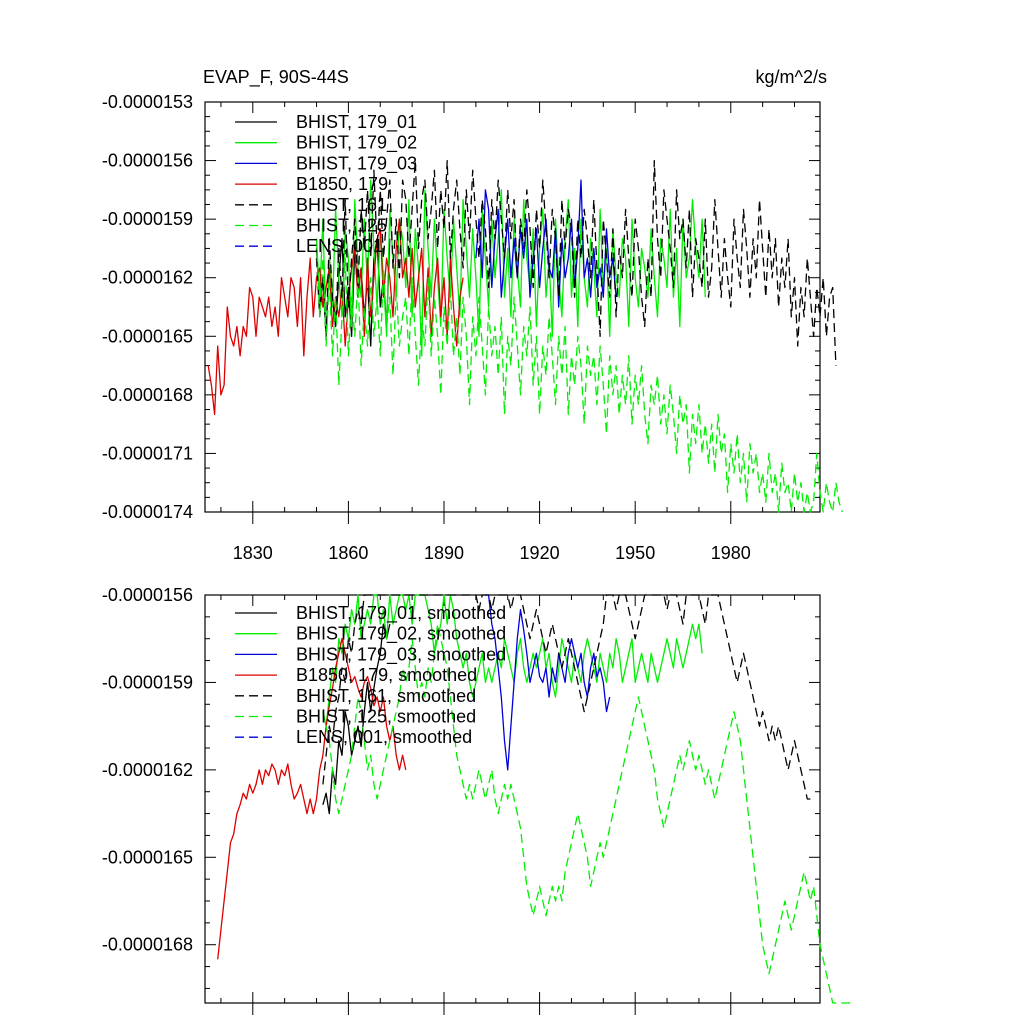 The image size is (1024, 1024). Describe the element at coordinates (540, 553) in the screenshot. I see `x-tick-label: 1920` at that location.